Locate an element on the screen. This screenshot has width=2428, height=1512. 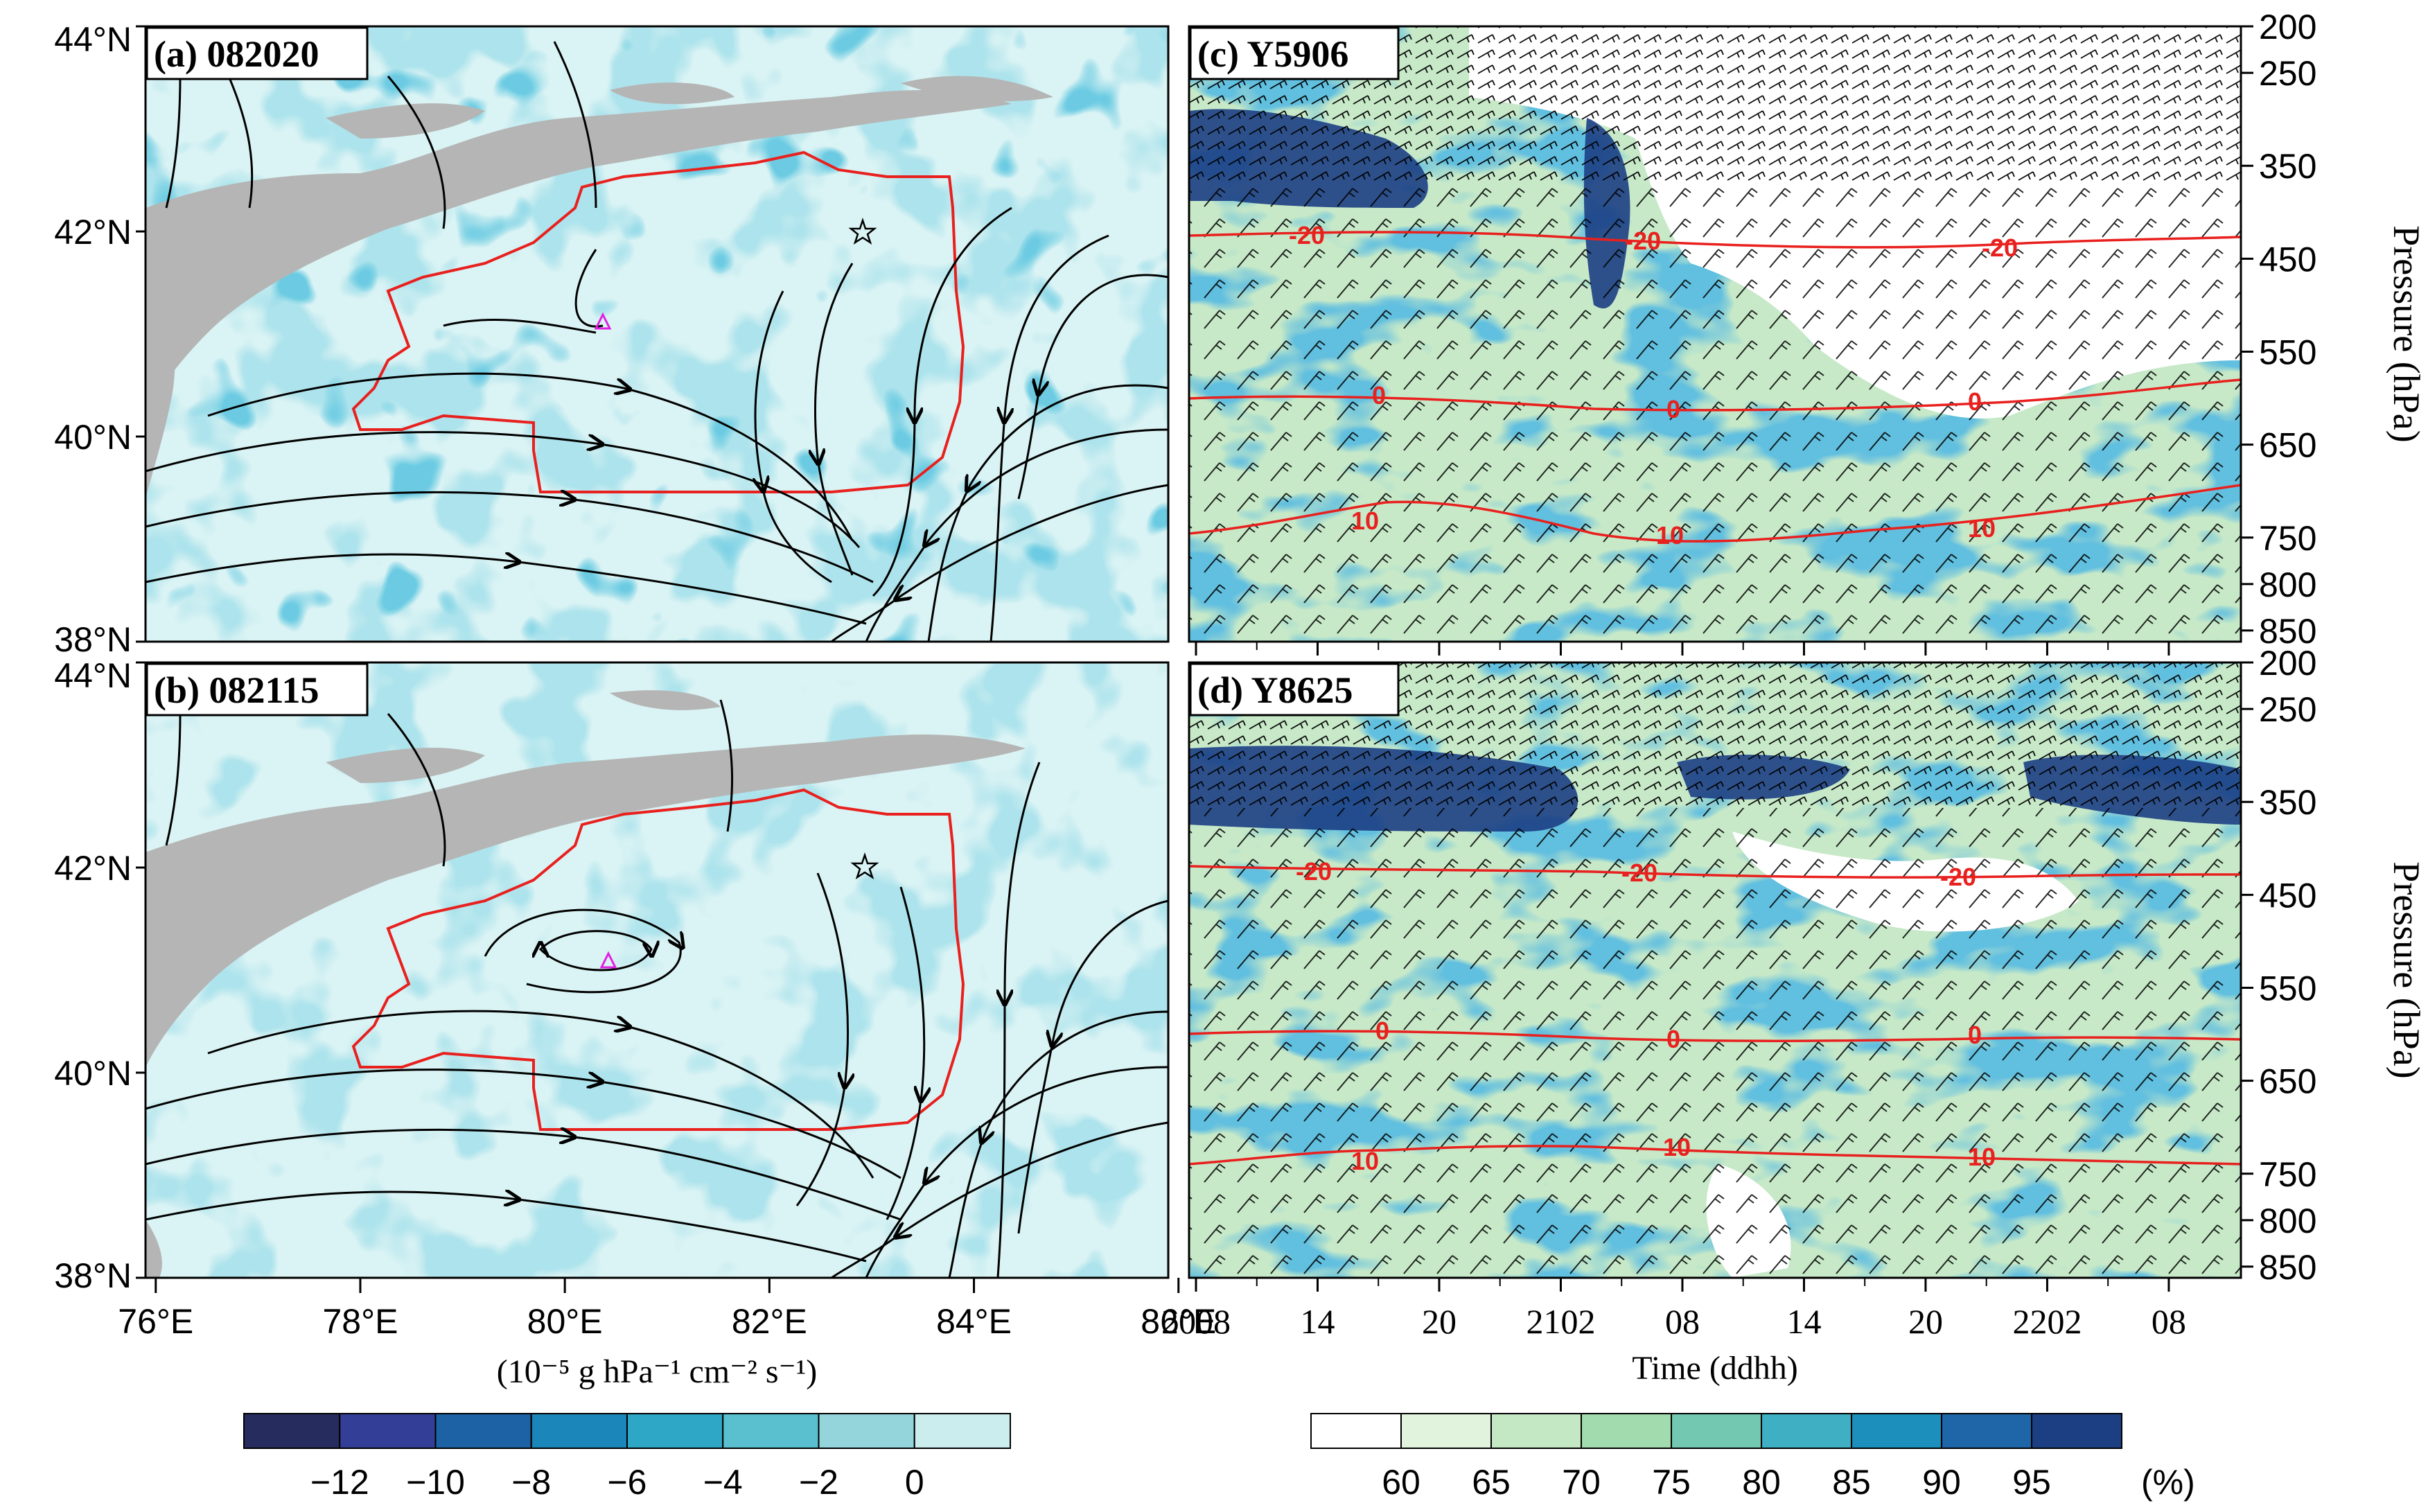
lat-tick-label: 42°N is located at coordinates (93, 232).